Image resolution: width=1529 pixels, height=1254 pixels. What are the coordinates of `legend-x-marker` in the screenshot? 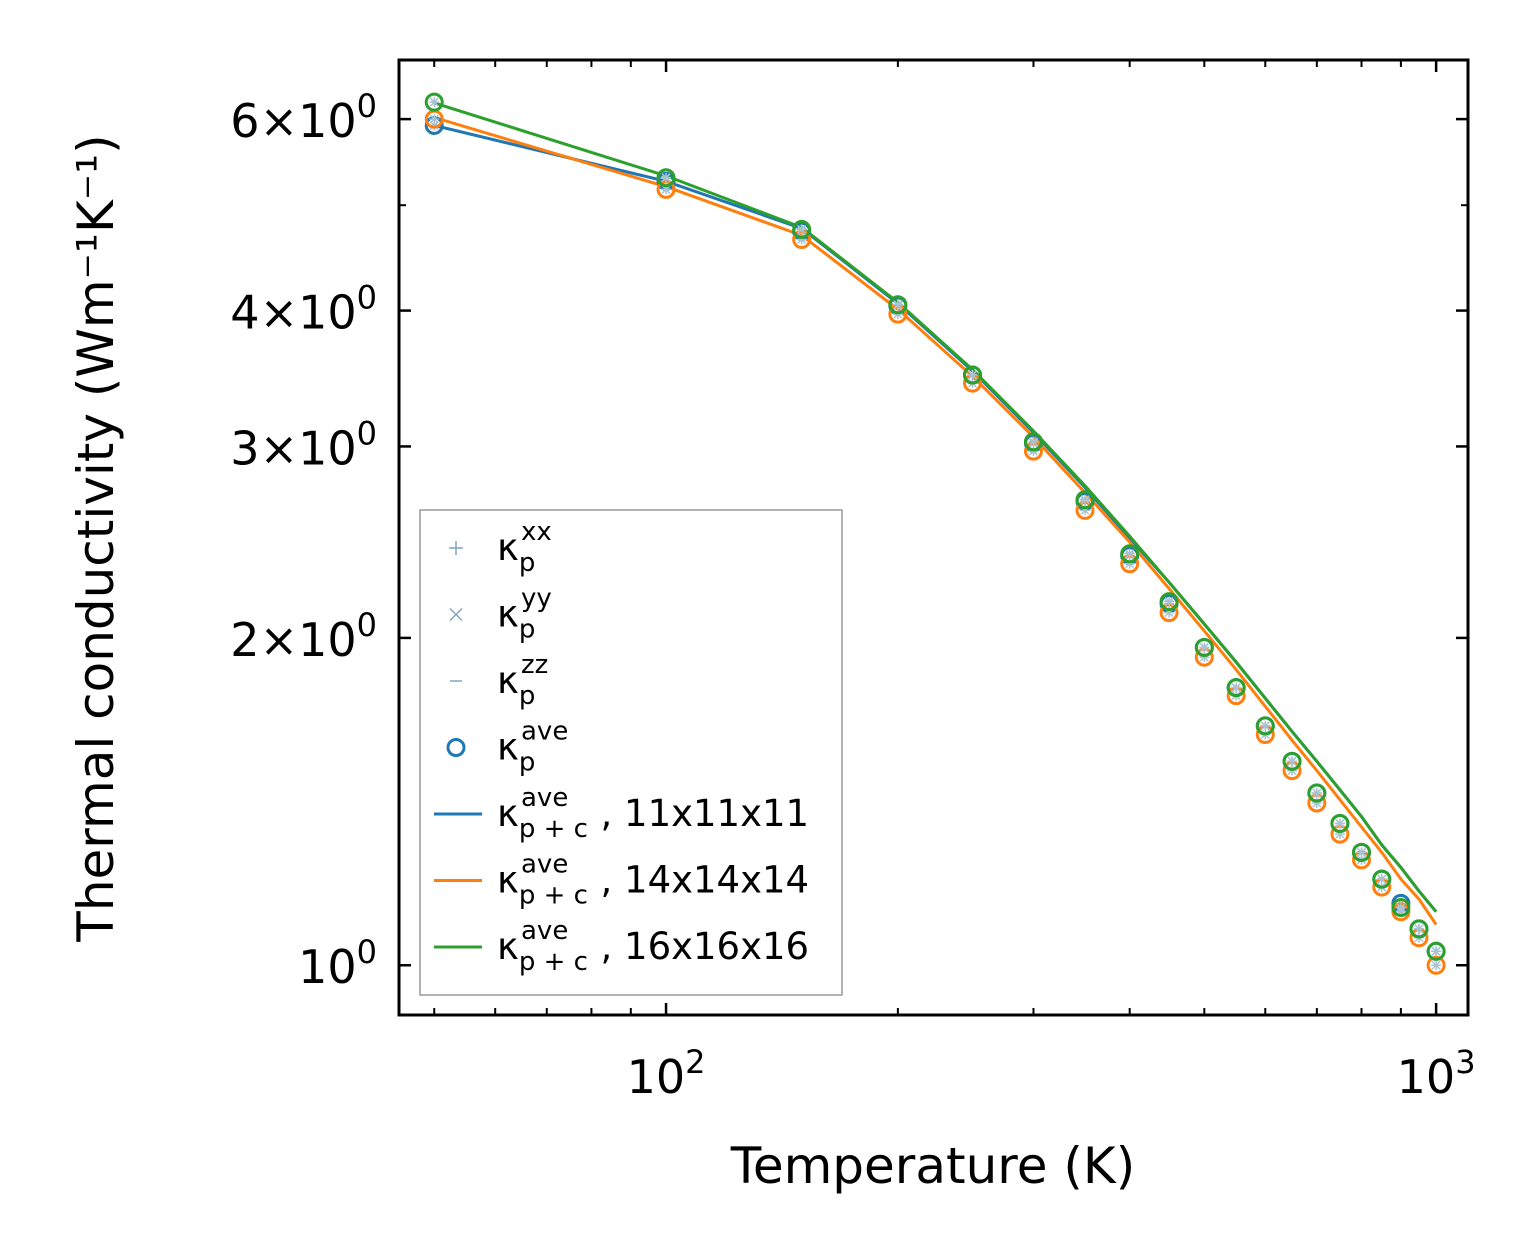 It's located at (456, 614).